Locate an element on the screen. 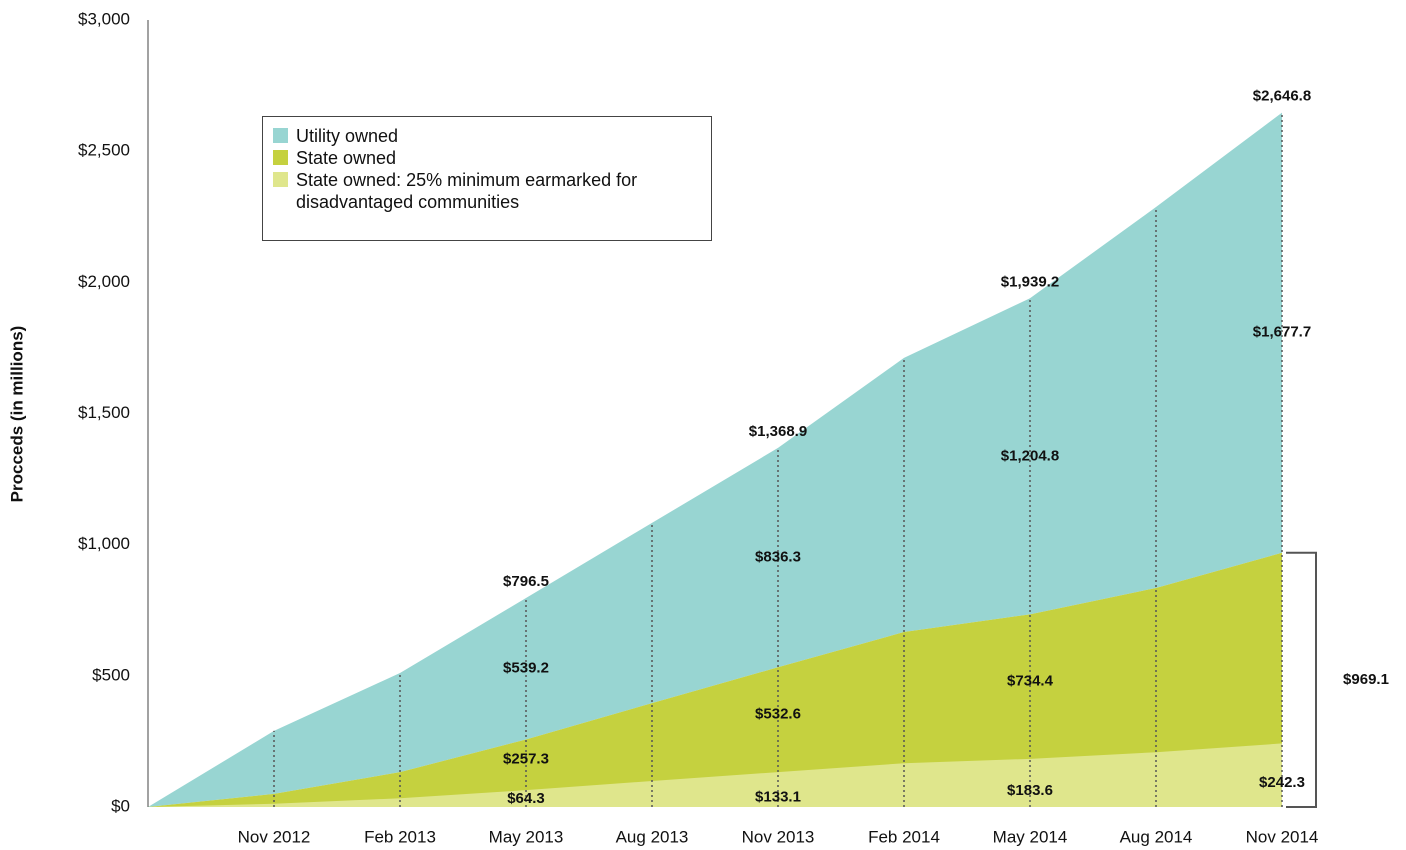  data-label: $1,204.8 is located at coordinates (1030, 455).